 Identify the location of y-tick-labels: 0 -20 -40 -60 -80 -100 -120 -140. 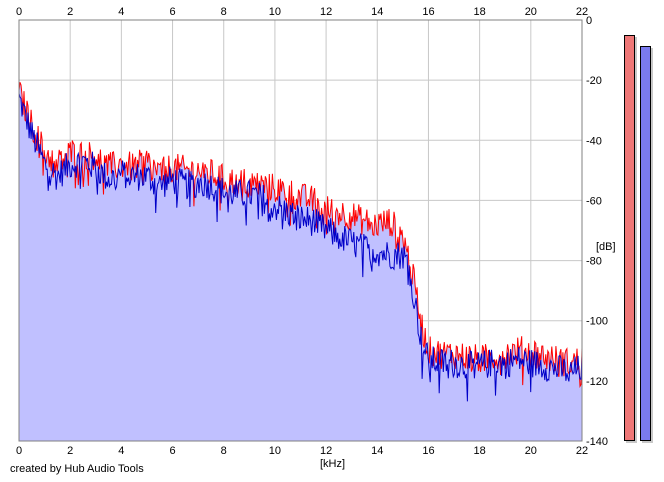
(597, 231).